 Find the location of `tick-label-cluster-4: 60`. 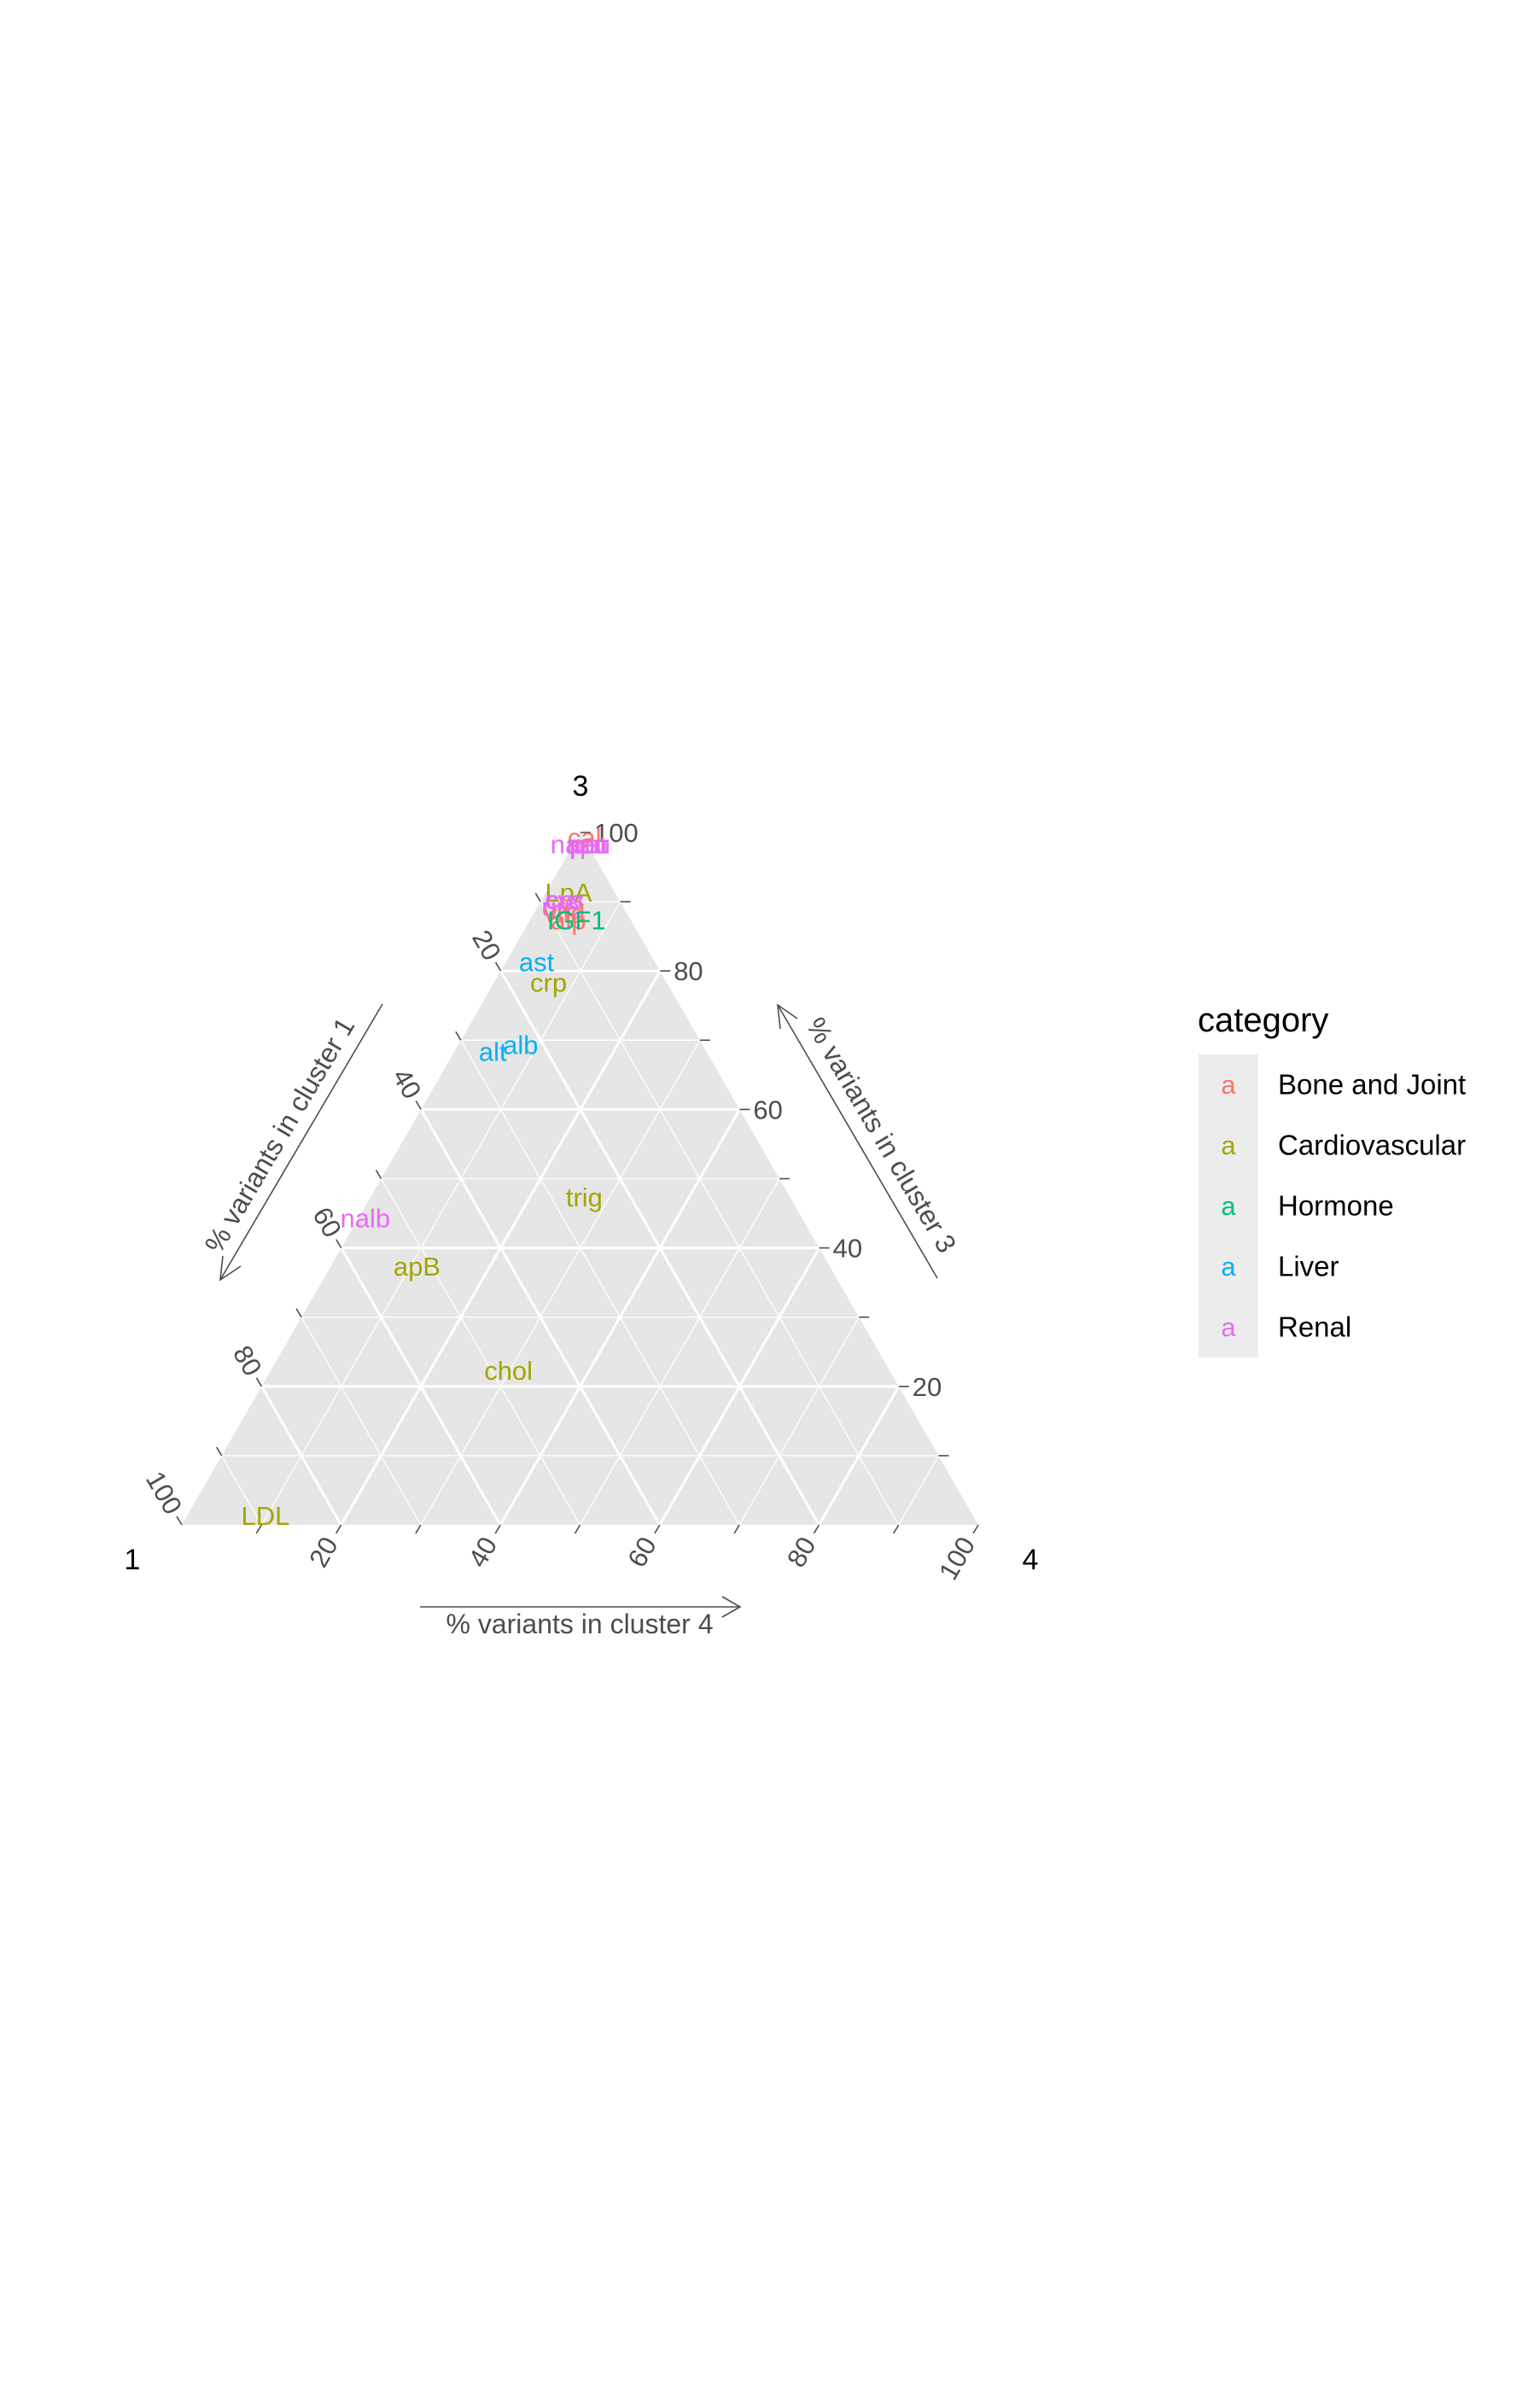

tick-label-cluster-4: 60 is located at coordinates (641, 1552).